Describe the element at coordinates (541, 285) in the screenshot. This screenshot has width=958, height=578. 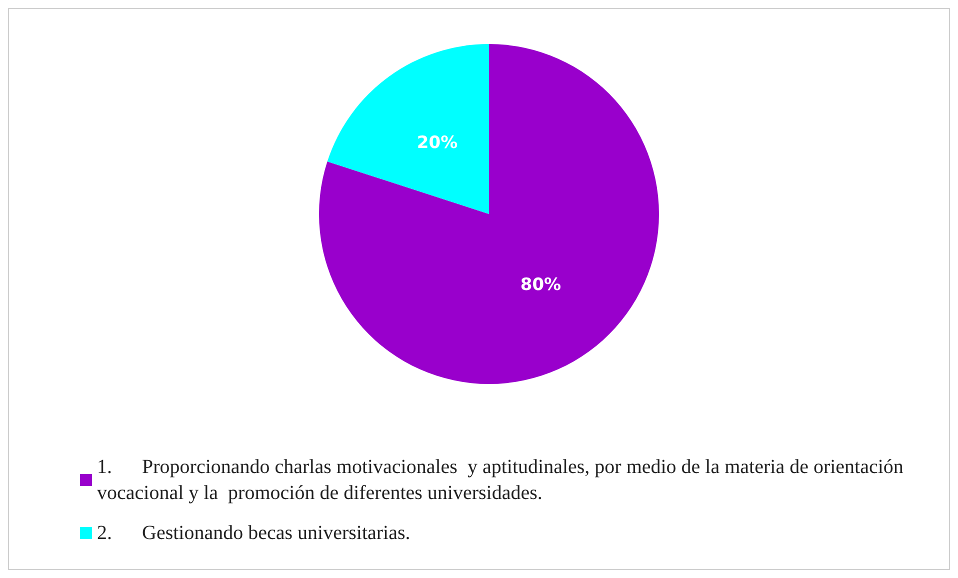
I see `data-label: 80%` at that location.